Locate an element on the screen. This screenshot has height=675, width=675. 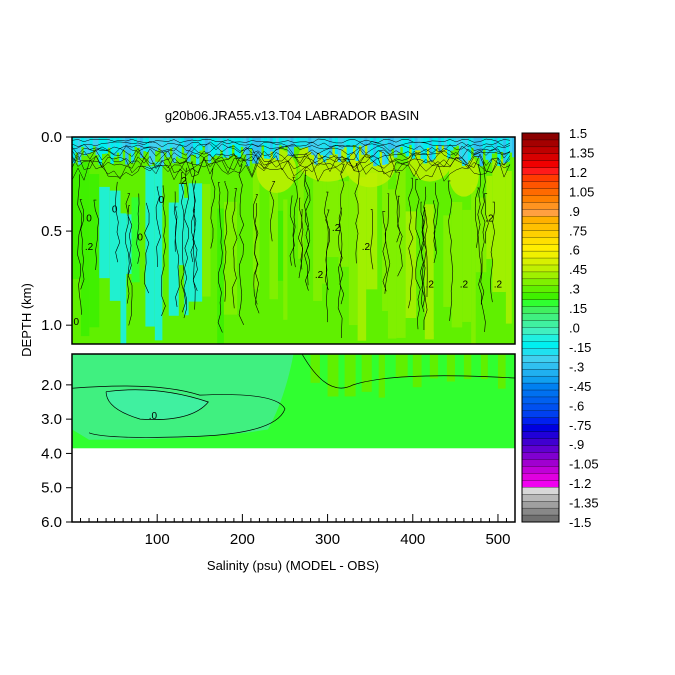
colorbar-label: .9 is located at coordinates (574, 211).